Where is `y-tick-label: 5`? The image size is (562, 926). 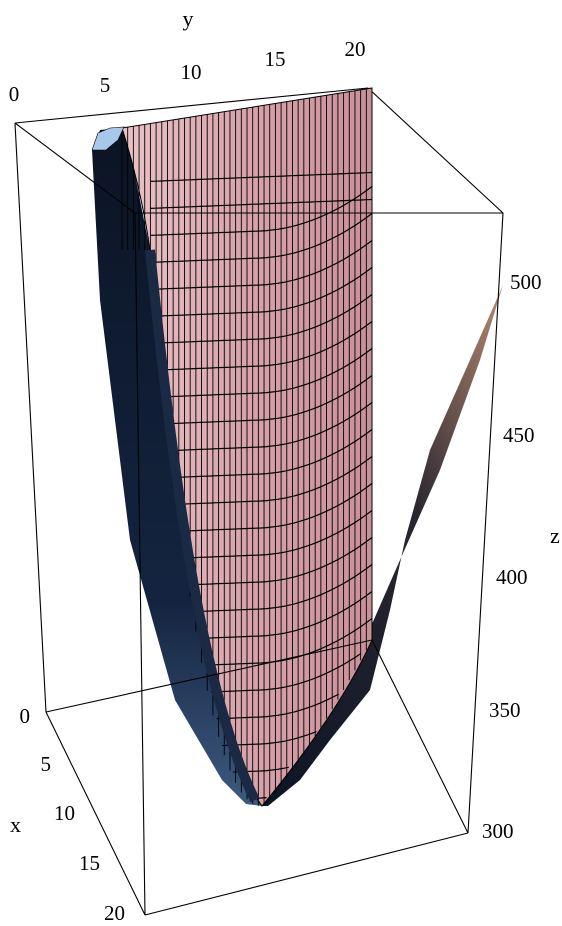
y-tick-label: 5 is located at coordinates (105, 85).